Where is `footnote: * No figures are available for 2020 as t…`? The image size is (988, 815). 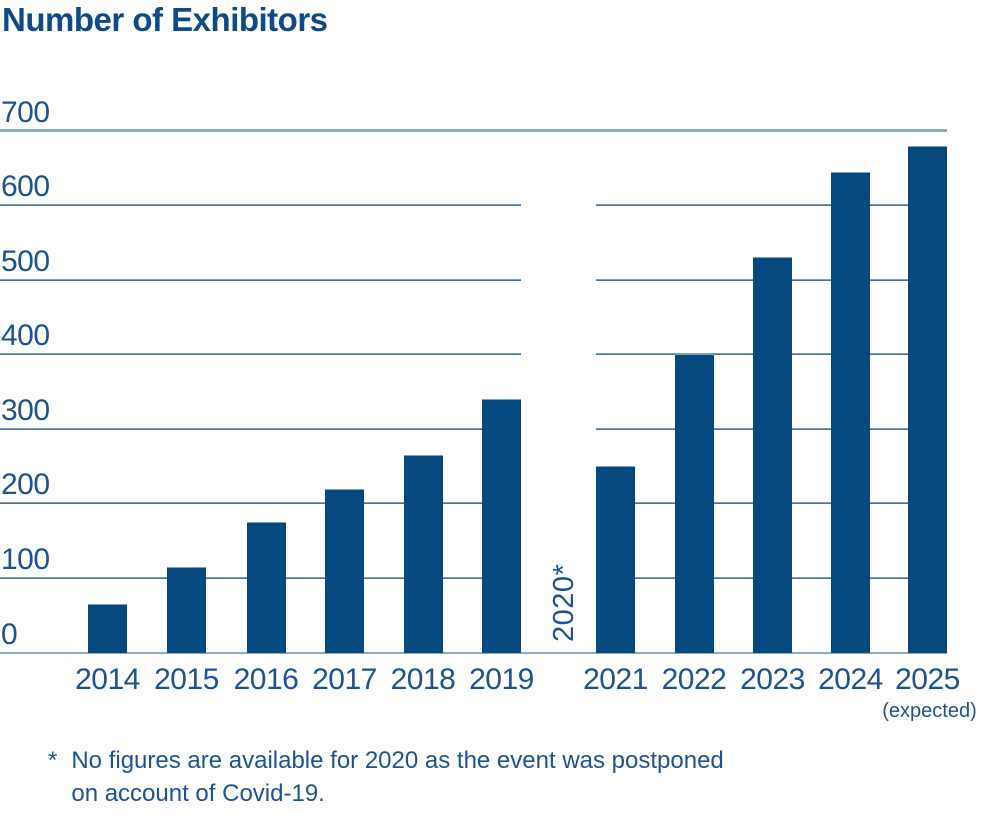
footnote: * No figures are available for 2020 as t… is located at coordinates (386, 777).